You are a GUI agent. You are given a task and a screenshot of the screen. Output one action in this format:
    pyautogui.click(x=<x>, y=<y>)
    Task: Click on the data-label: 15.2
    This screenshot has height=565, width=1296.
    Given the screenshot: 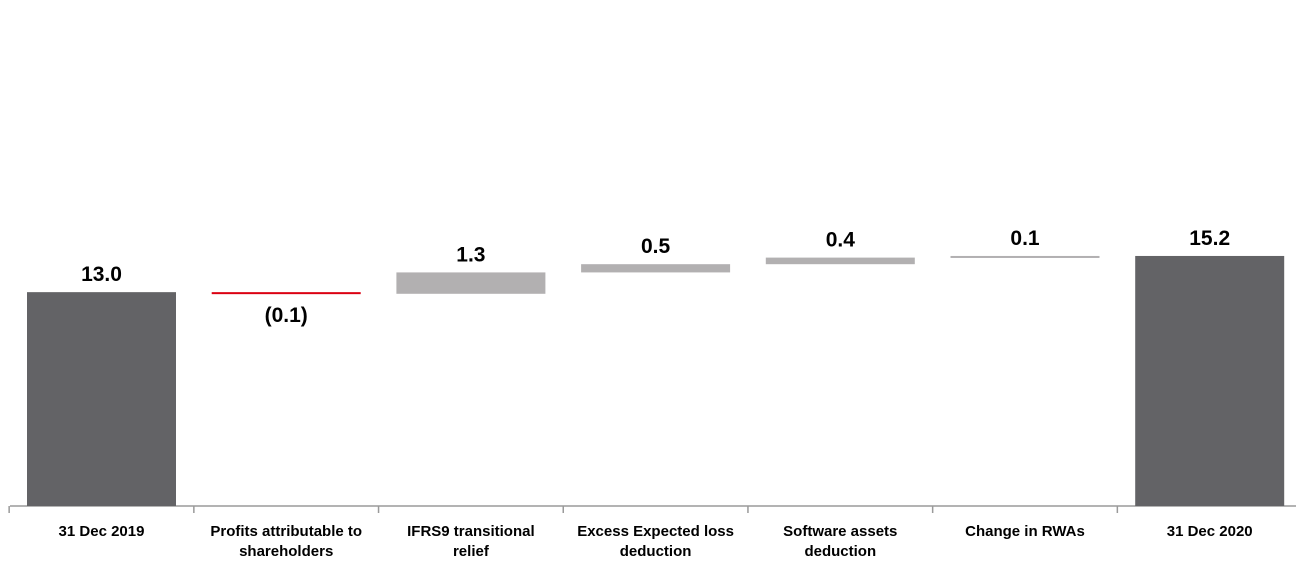 What is the action you would take?
    pyautogui.click(x=1209, y=238)
    